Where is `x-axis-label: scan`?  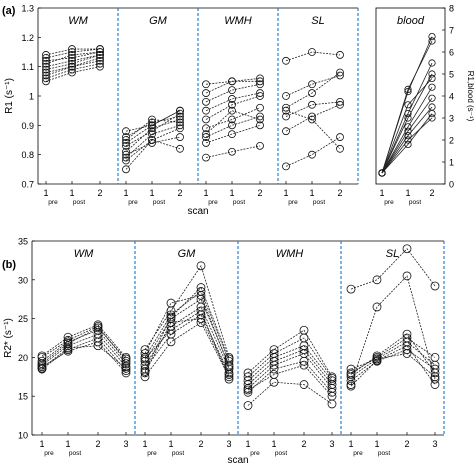
x-axis-label: scan is located at coordinates (197, 211).